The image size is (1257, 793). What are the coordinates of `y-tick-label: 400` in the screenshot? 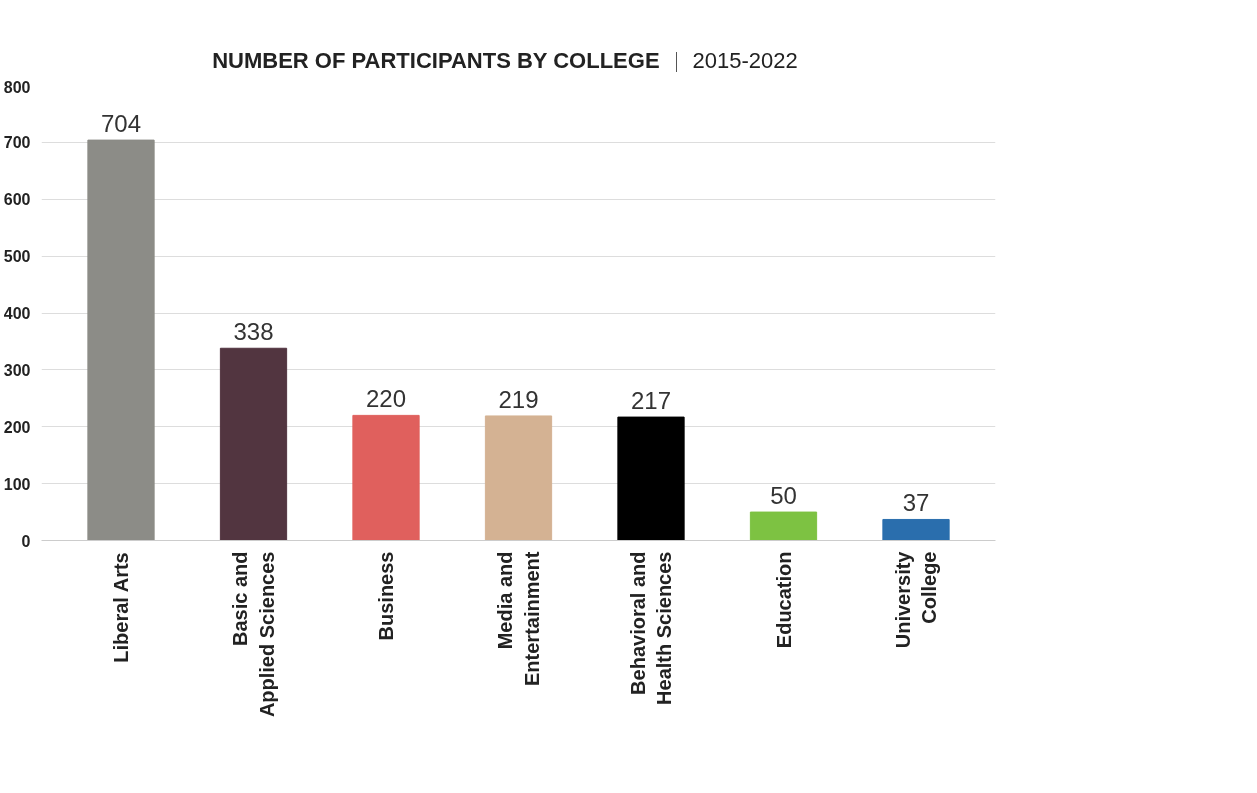 It's located at (17, 313).